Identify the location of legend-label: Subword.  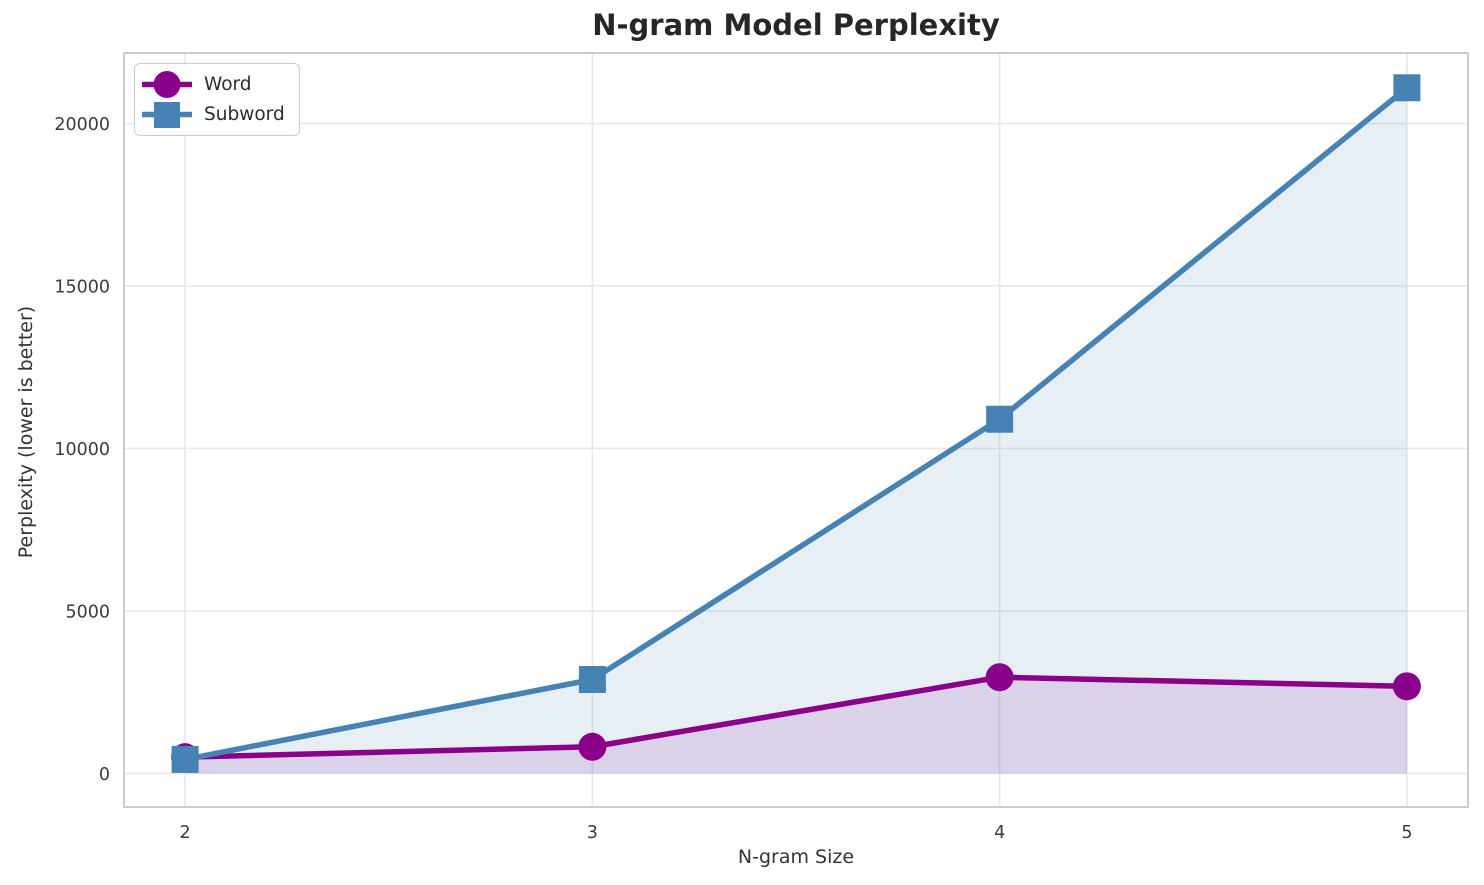
(244, 114).